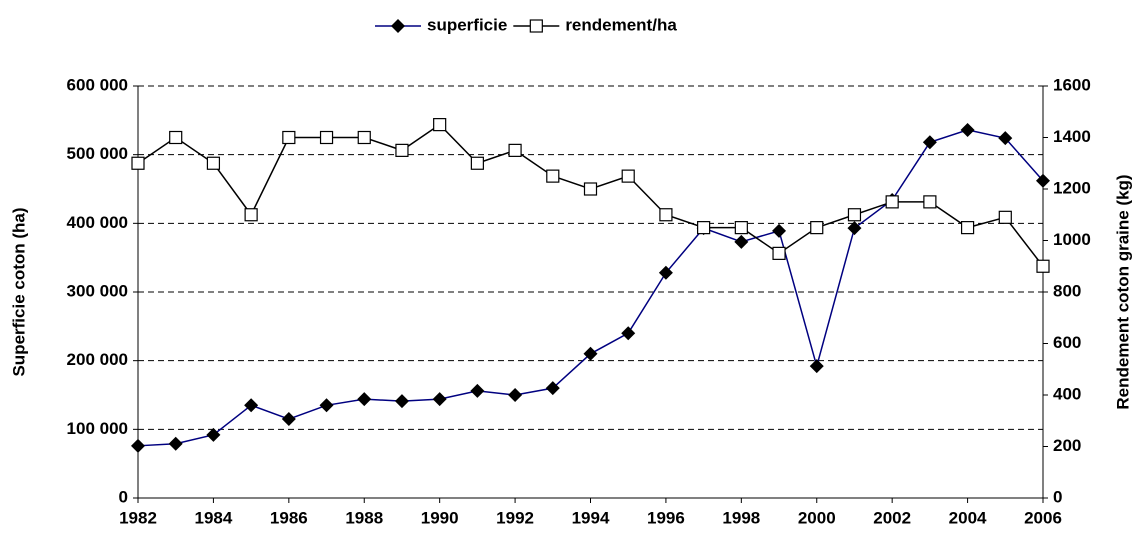 The height and width of the screenshot is (540, 1141). Describe the element at coordinates (1072, 136) in the screenshot. I see `y2-tick-label: 1400` at that location.